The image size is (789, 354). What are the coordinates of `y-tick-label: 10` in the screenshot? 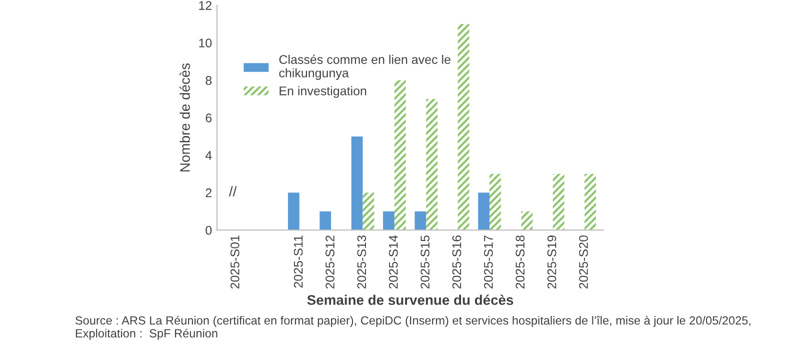 It's located at (205, 43).